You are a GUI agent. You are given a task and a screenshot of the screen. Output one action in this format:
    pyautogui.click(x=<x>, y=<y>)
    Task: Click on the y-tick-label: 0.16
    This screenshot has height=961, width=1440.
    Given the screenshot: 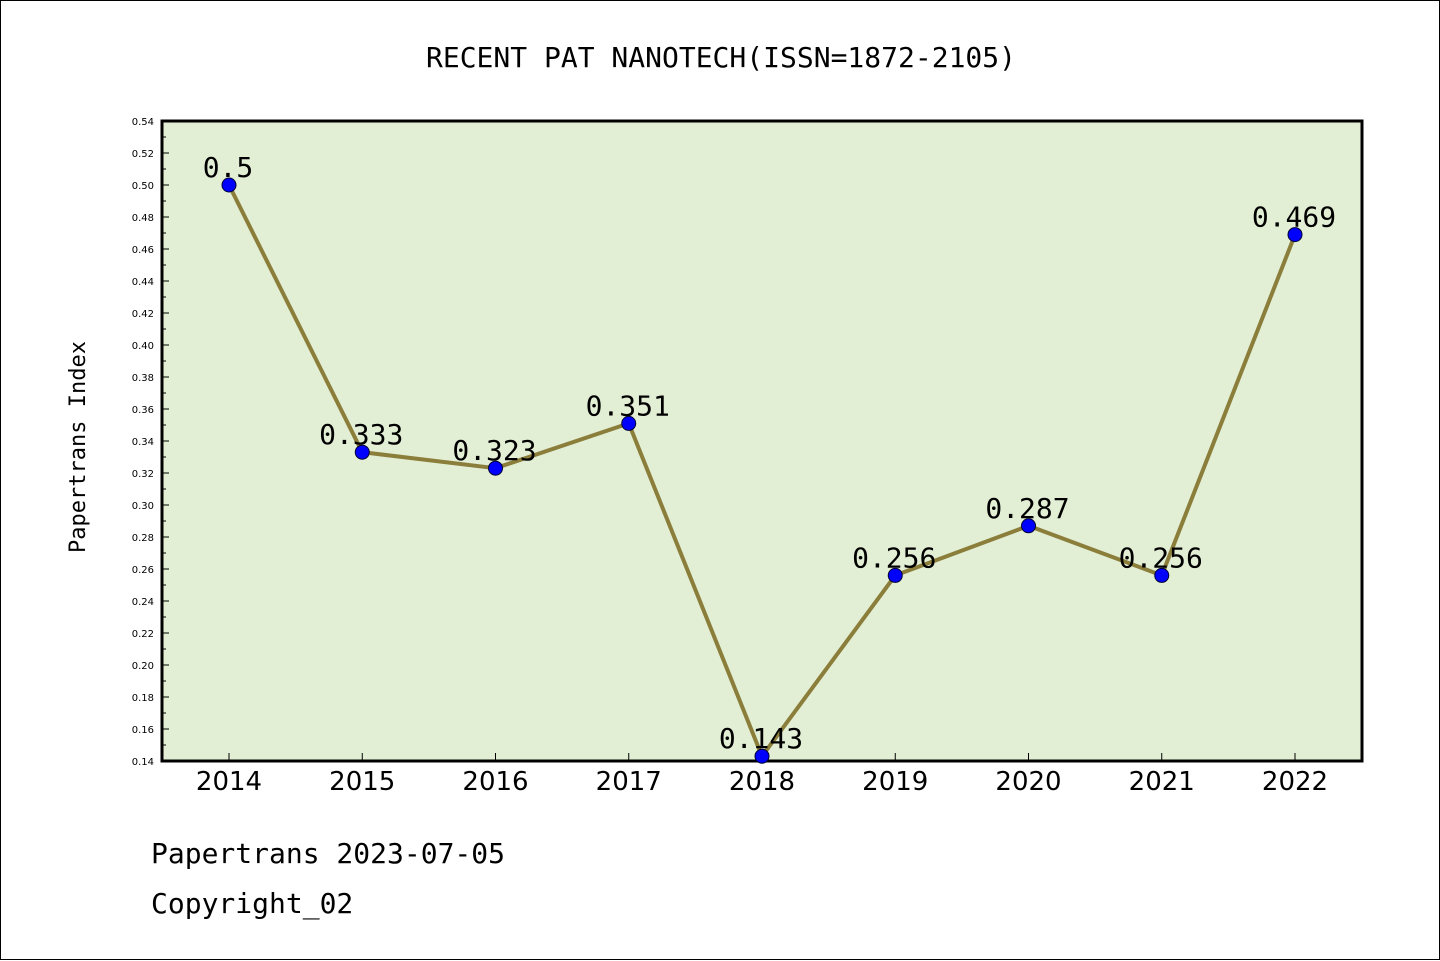 What is the action you would take?
    pyautogui.click(x=143, y=730)
    